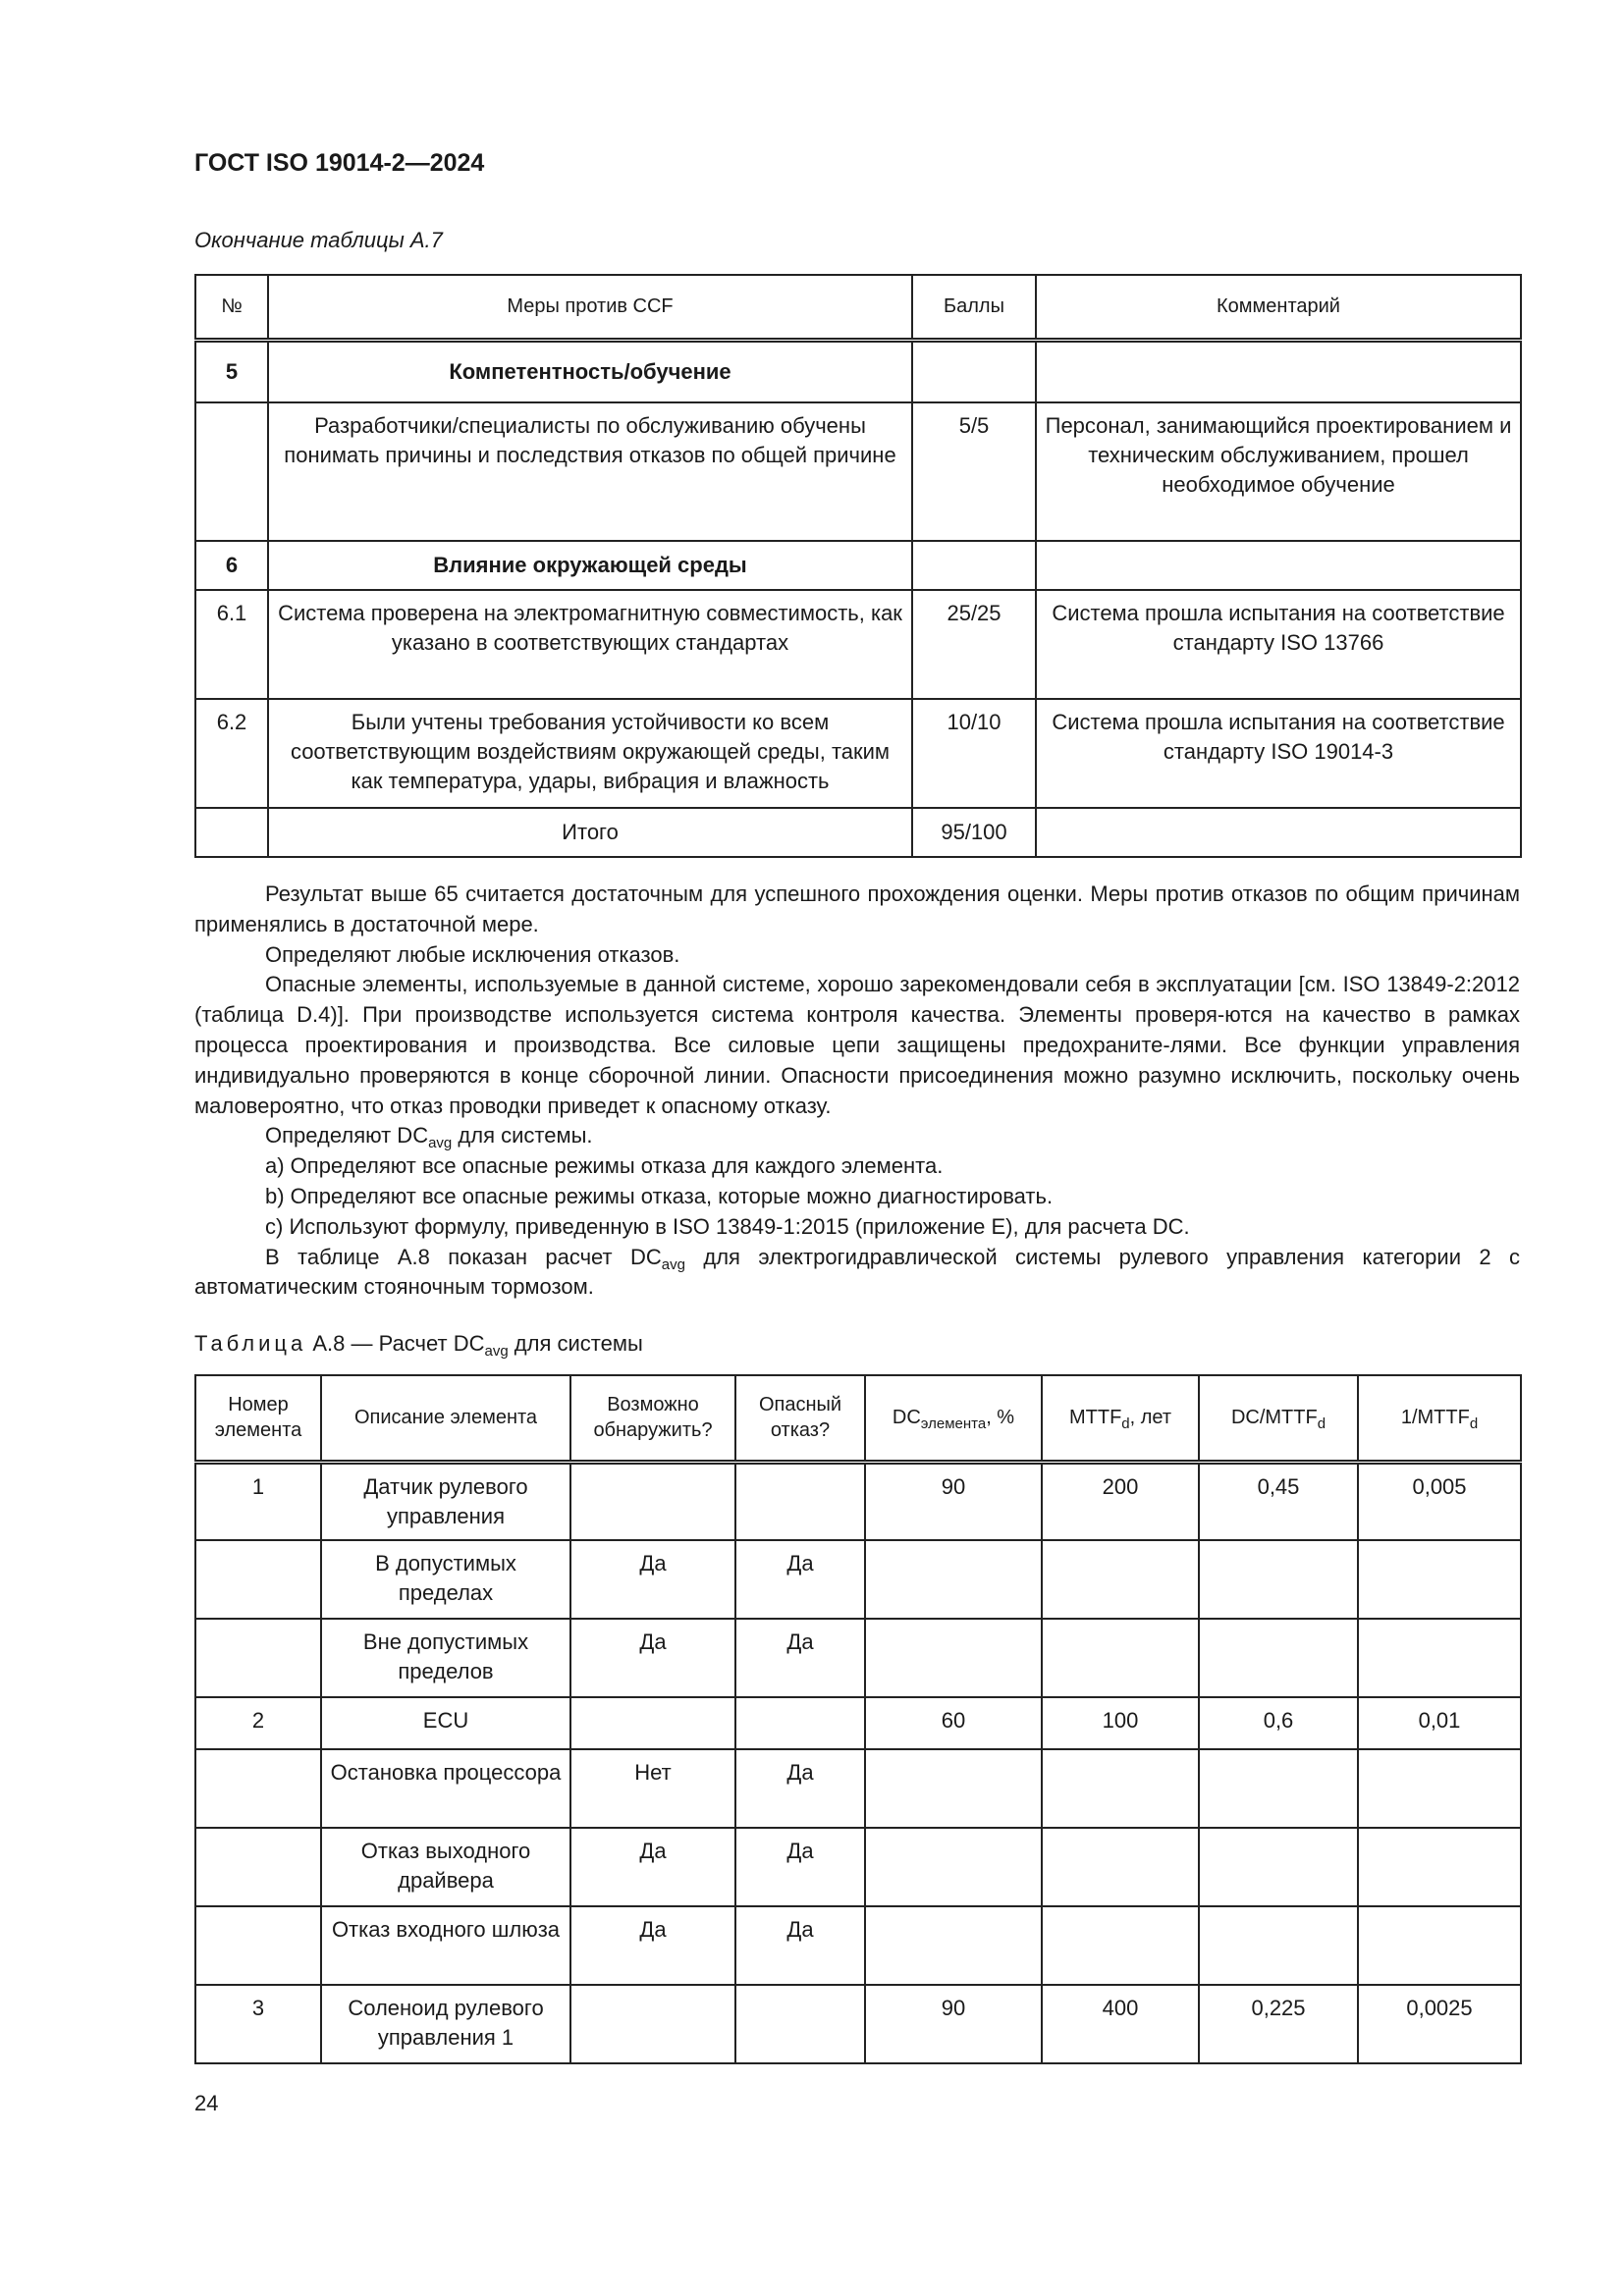 The height and width of the screenshot is (2296, 1624). Describe the element at coordinates (652, 1419) in the screenshot. I see `col-header-detect: Возможно обнаружить?` at that location.